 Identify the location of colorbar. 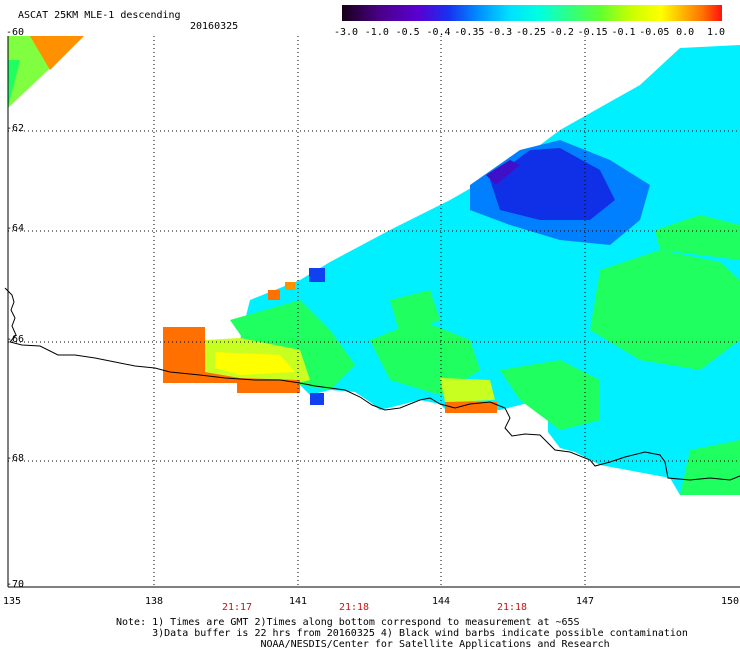
(532, 13).